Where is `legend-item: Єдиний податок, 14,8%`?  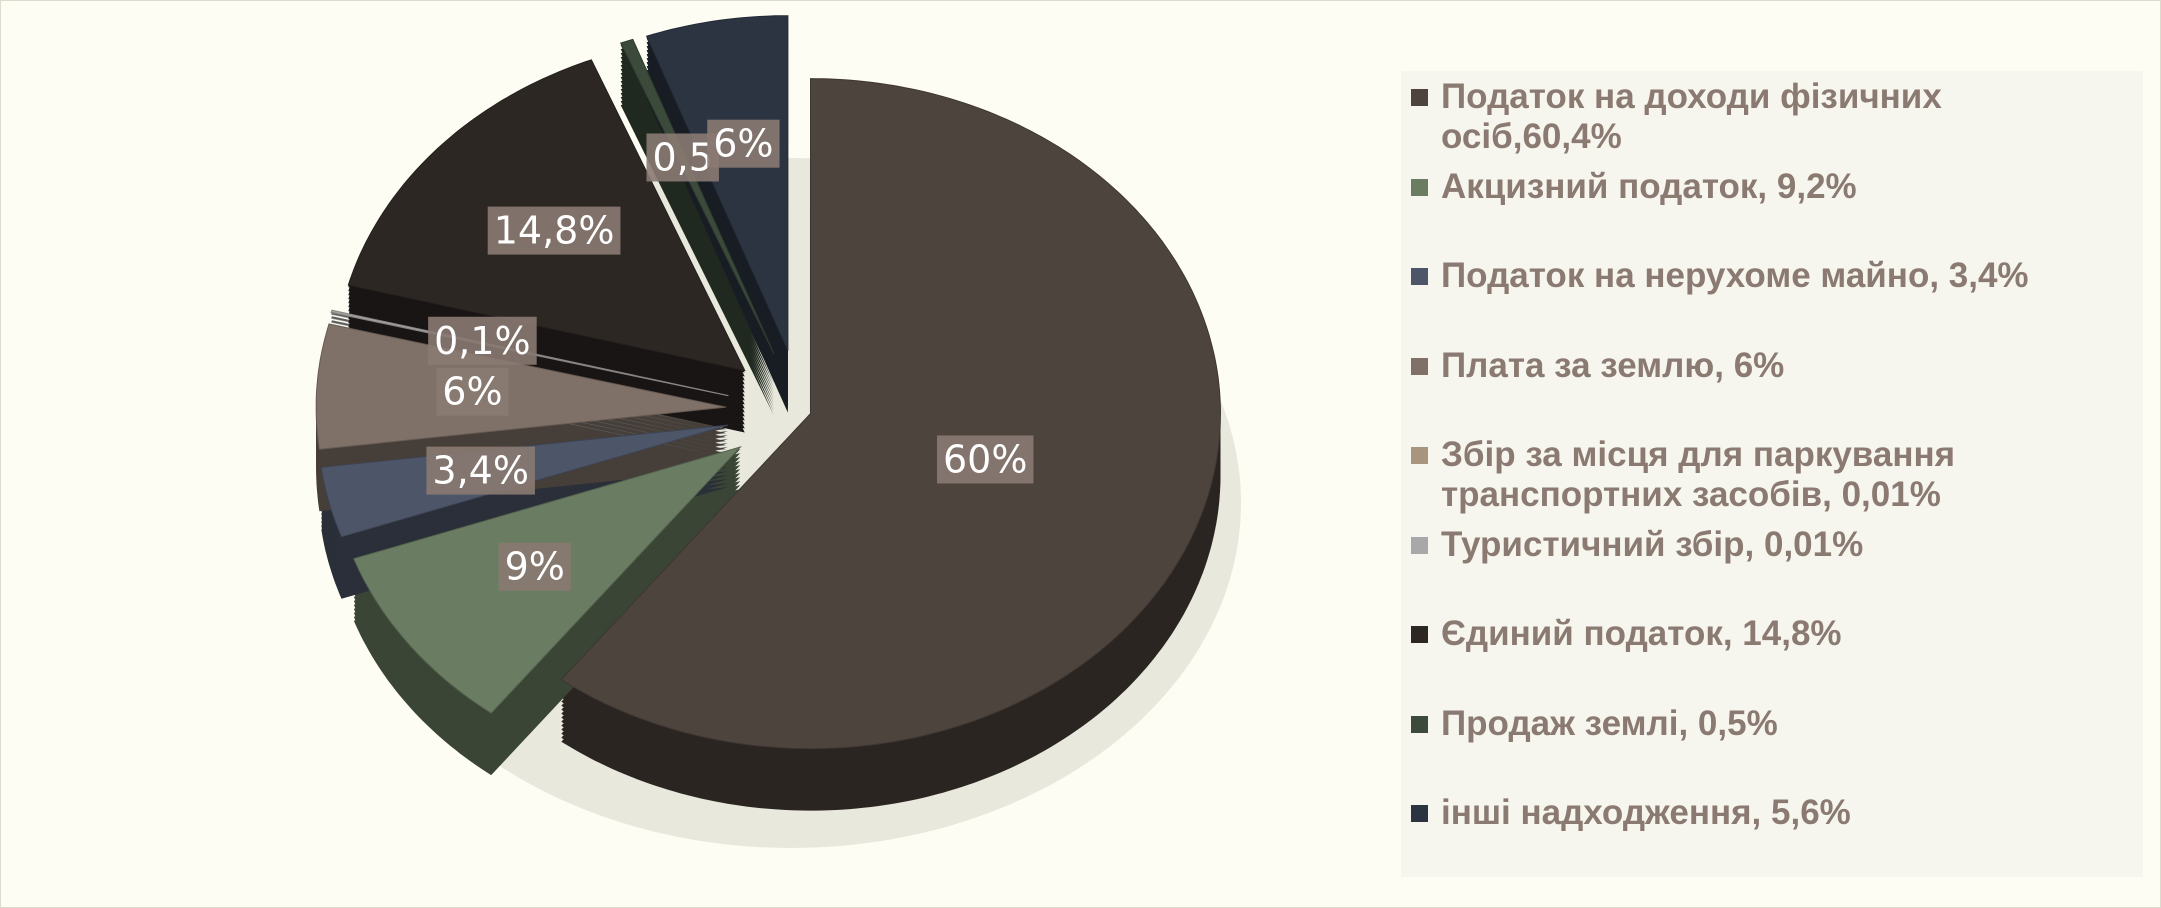 legend-item: Єдиний податок, 14,8% is located at coordinates (1771, 634).